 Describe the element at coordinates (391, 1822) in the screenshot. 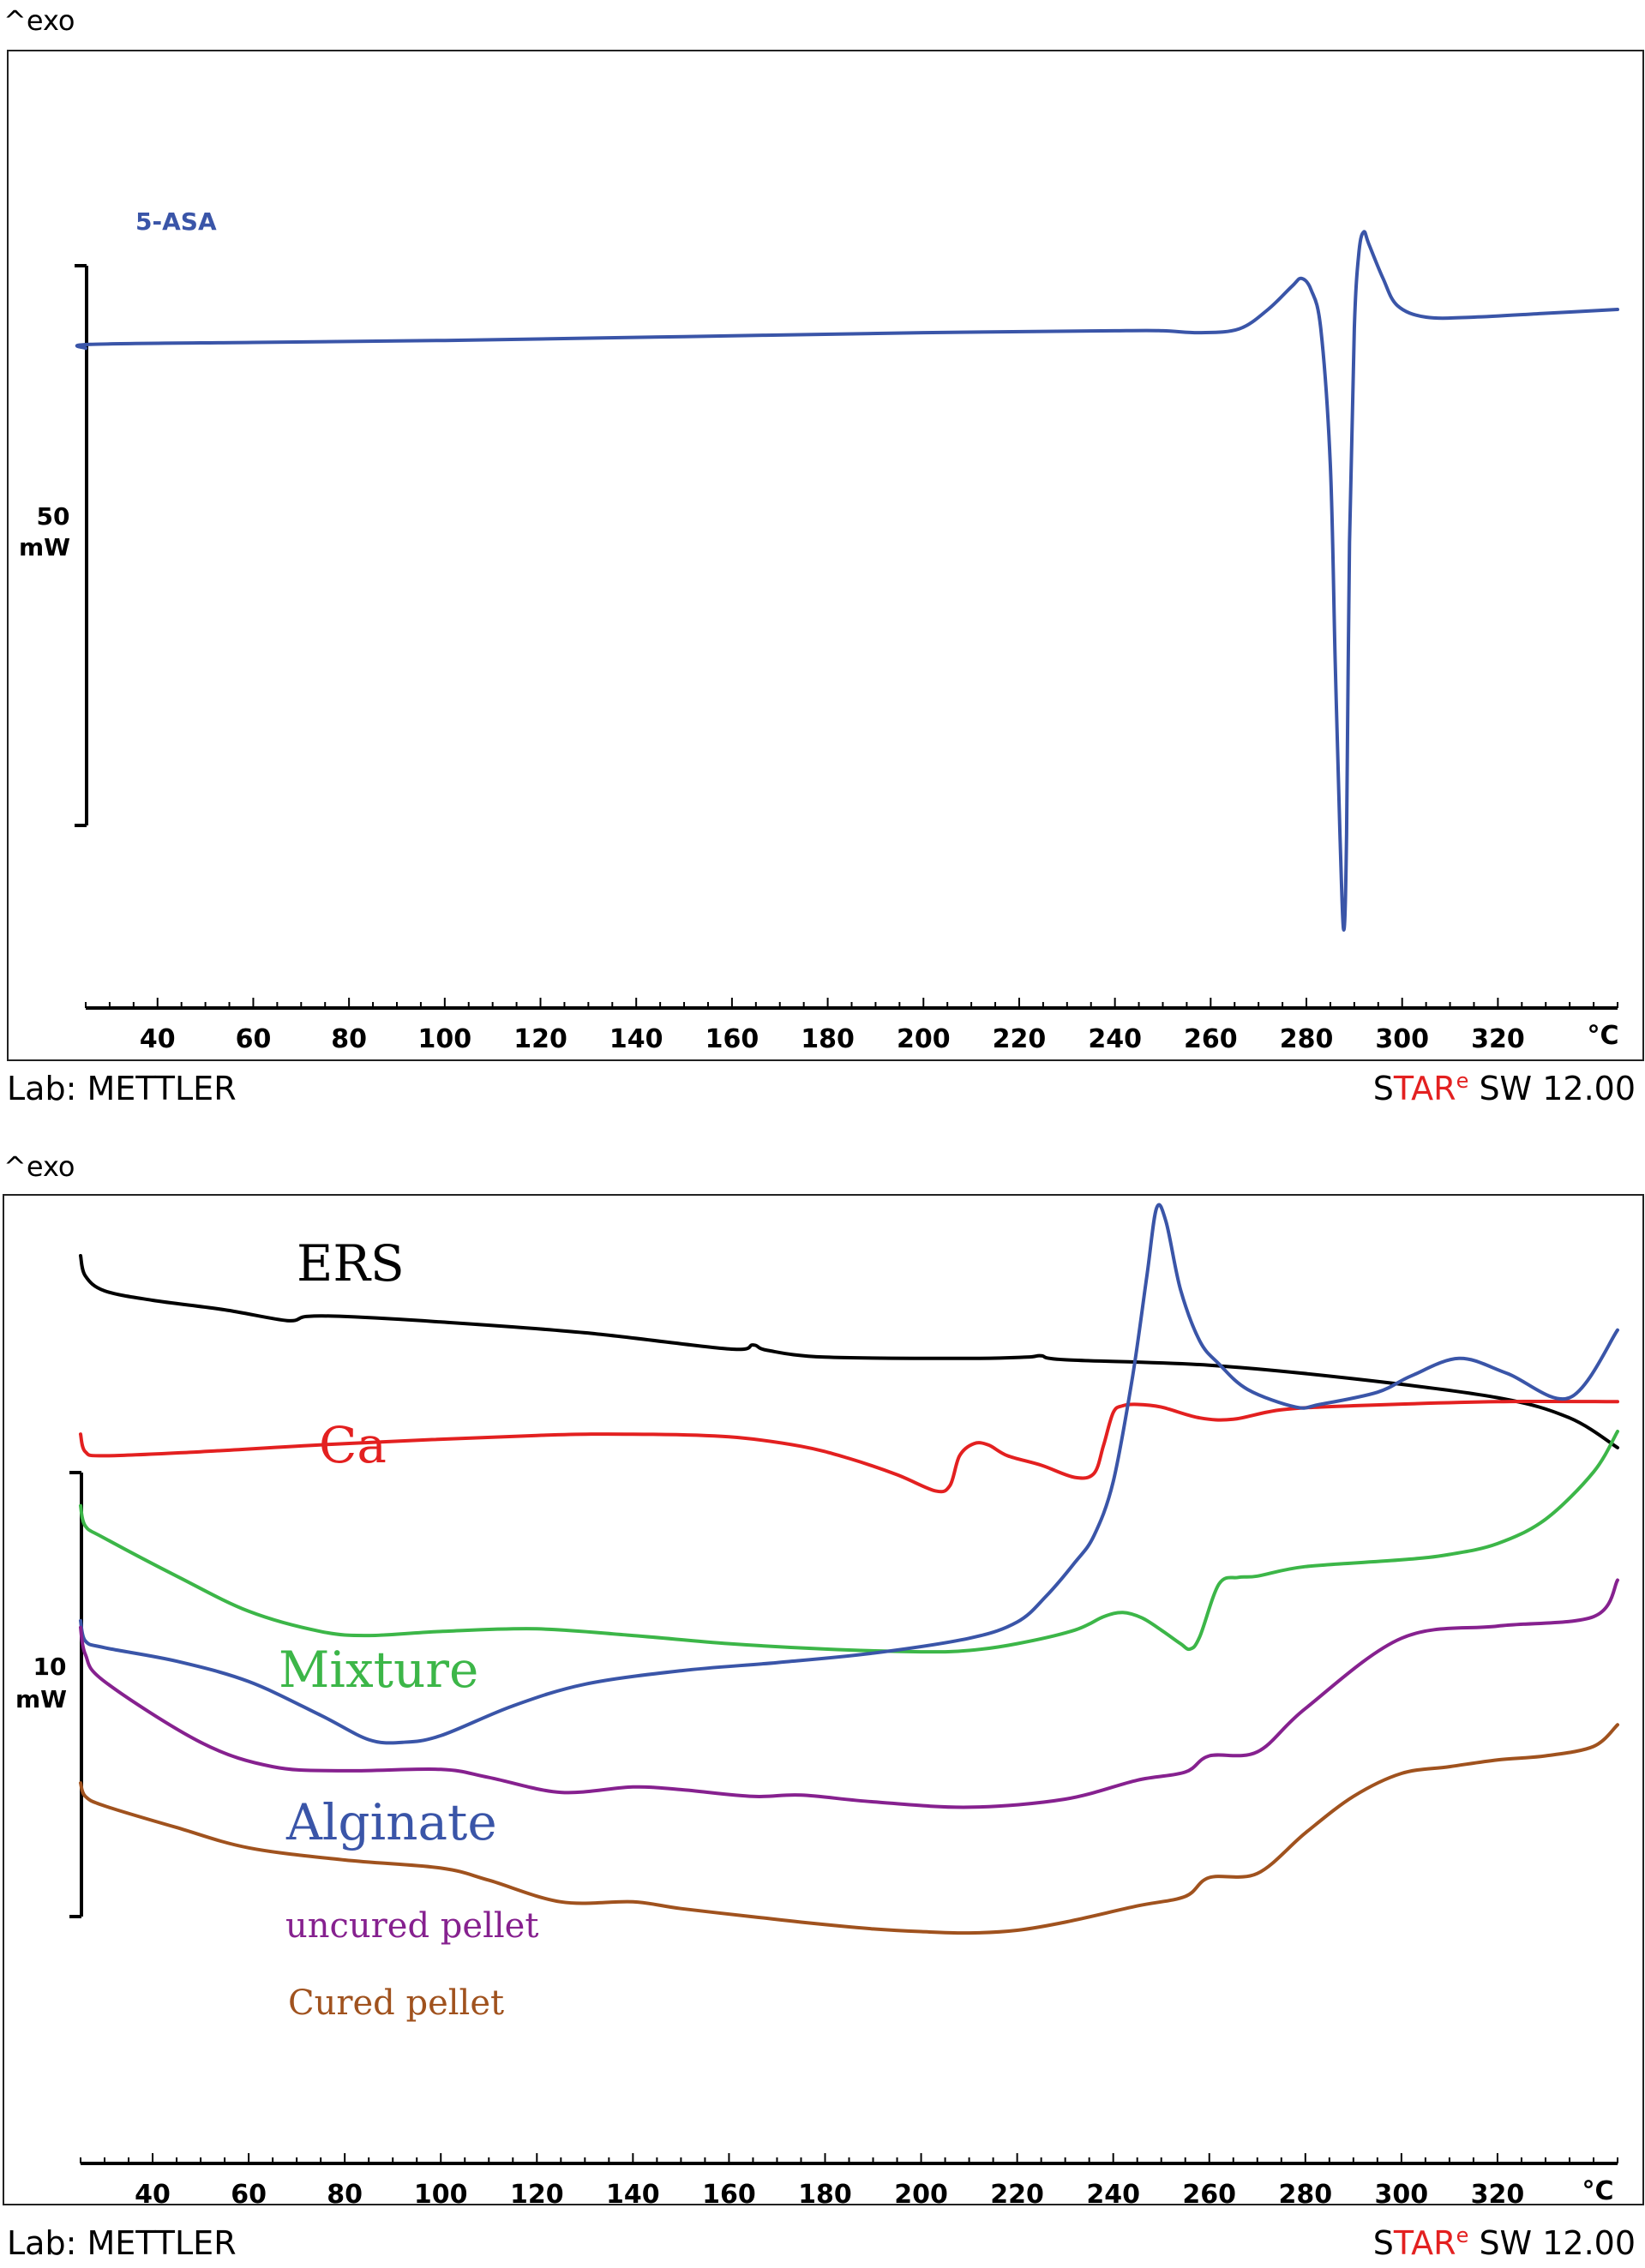

I see `curve-label-alginate: Alginate` at that location.